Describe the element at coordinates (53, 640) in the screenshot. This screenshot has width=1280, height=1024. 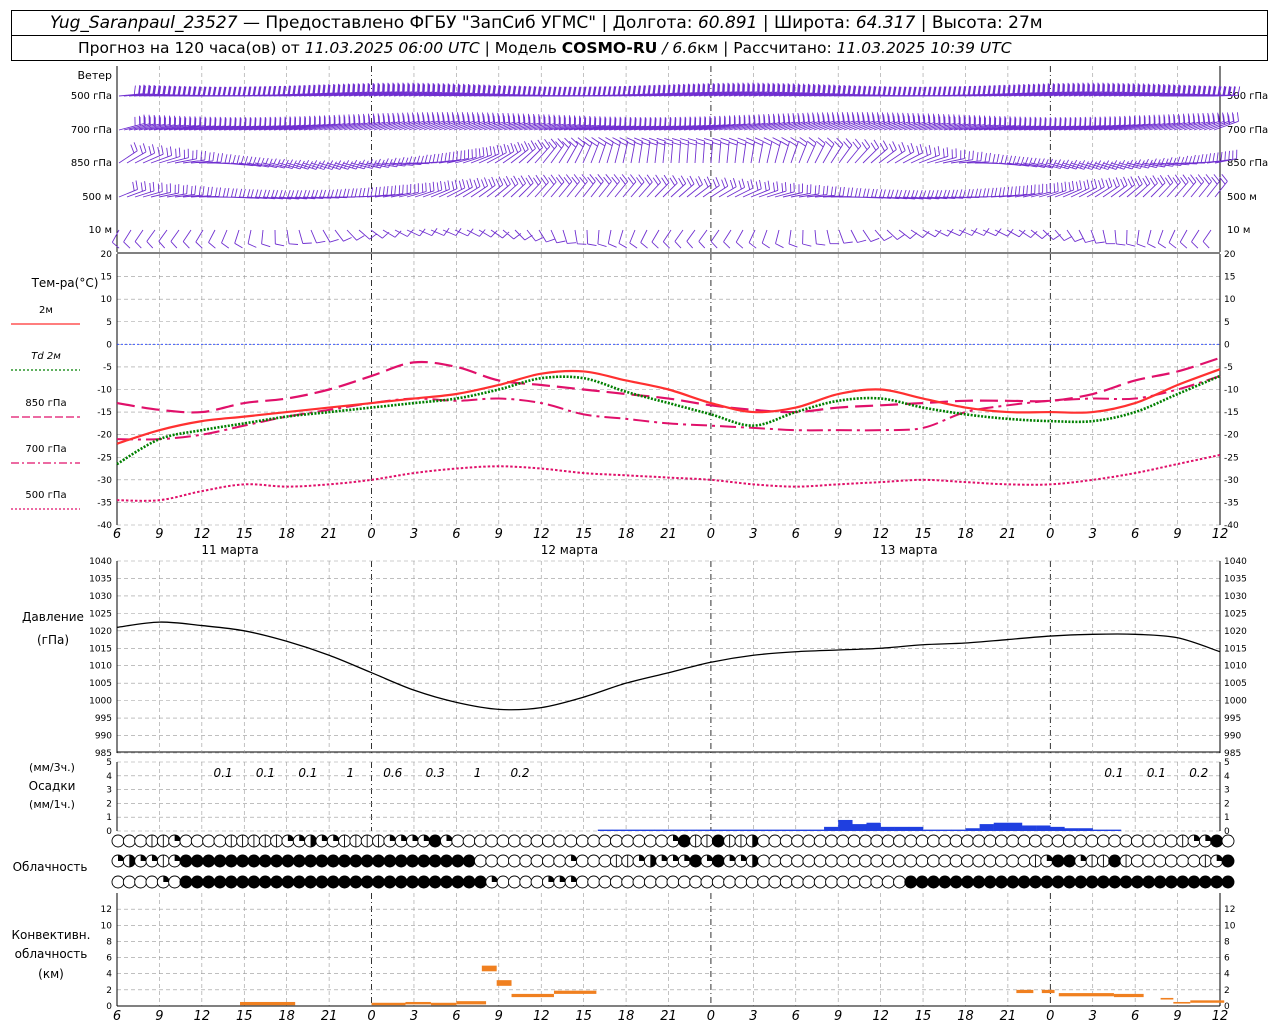
I see `pressure-unit: (гПа)` at that location.